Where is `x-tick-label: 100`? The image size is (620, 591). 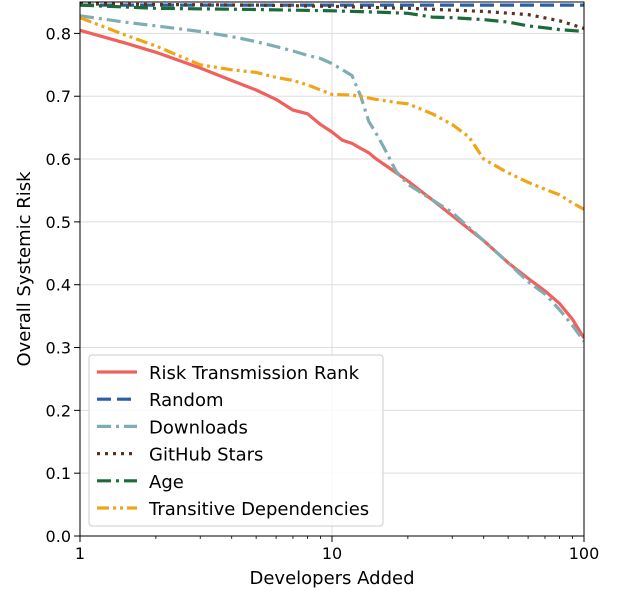 x-tick-label: 100 is located at coordinates (584, 553).